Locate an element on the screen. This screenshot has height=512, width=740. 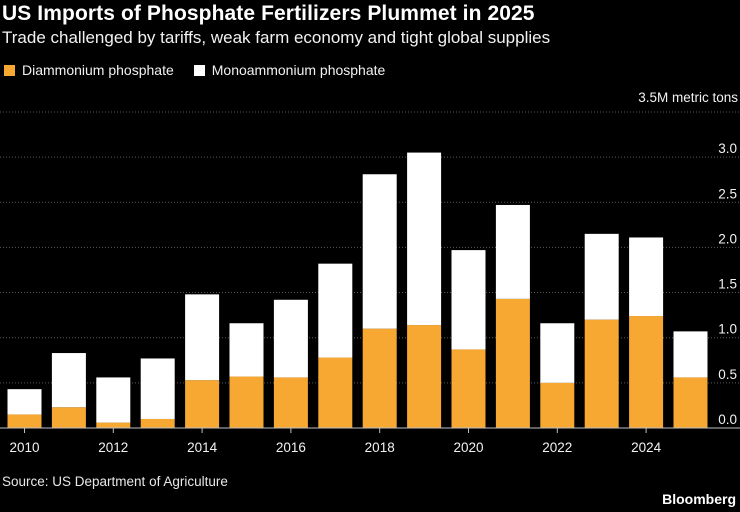
x-tick-label: 2016 is located at coordinates (291, 447).